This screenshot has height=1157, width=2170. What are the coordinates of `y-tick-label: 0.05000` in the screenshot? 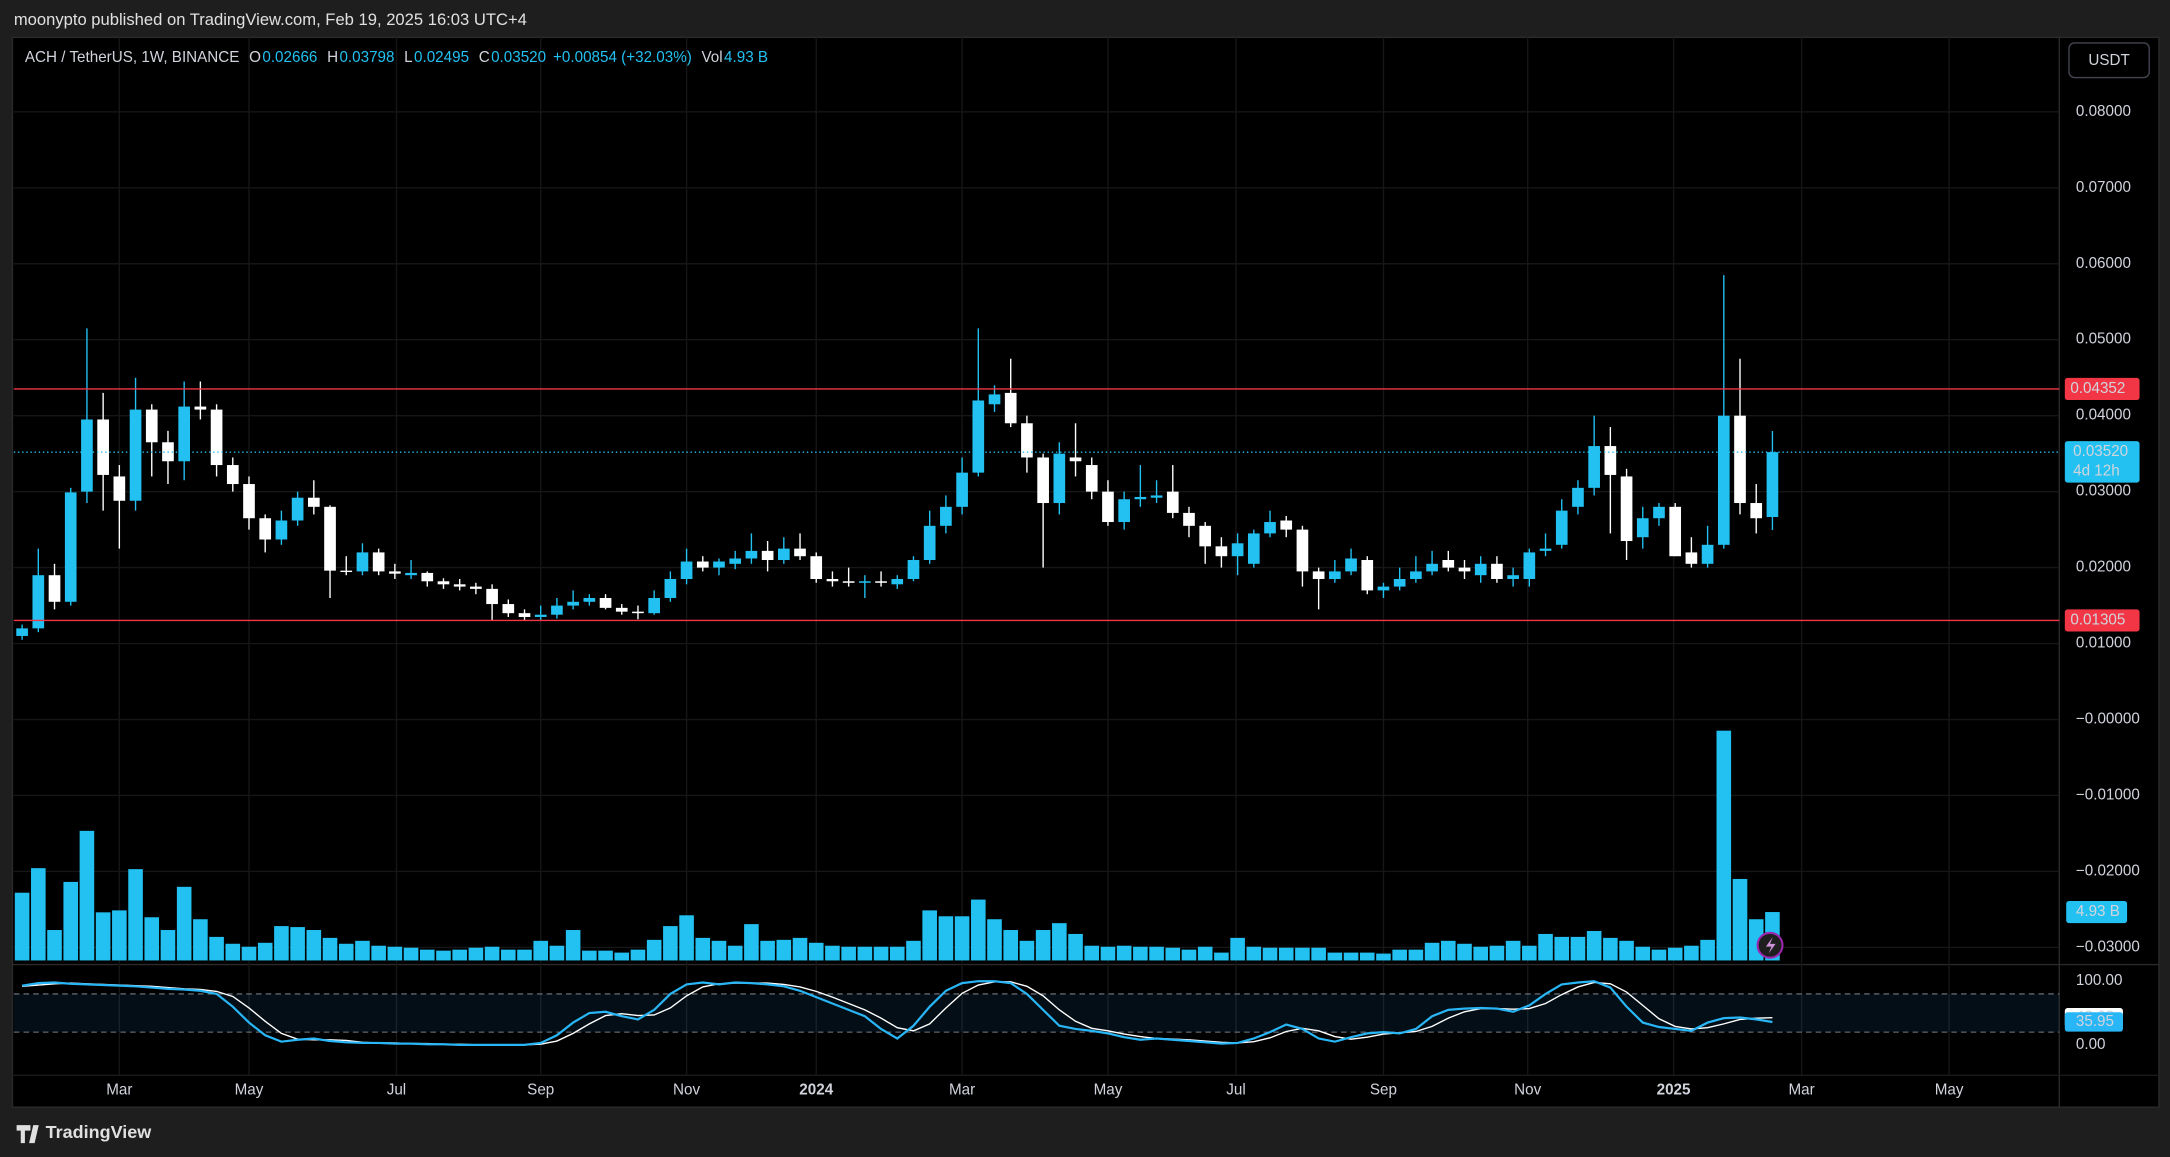 It's located at (2103, 339).